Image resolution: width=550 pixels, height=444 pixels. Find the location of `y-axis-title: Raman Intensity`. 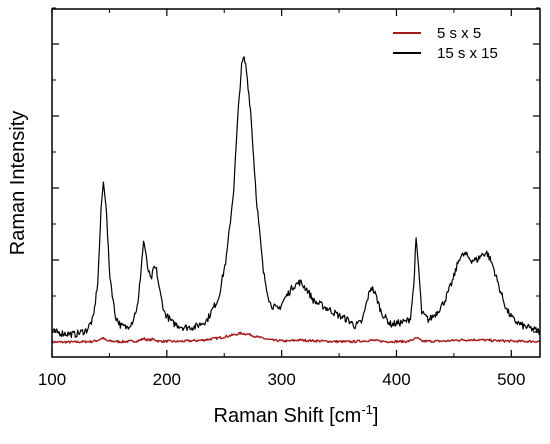

y-axis-title: Raman Intensity is located at coordinates (18, 183).